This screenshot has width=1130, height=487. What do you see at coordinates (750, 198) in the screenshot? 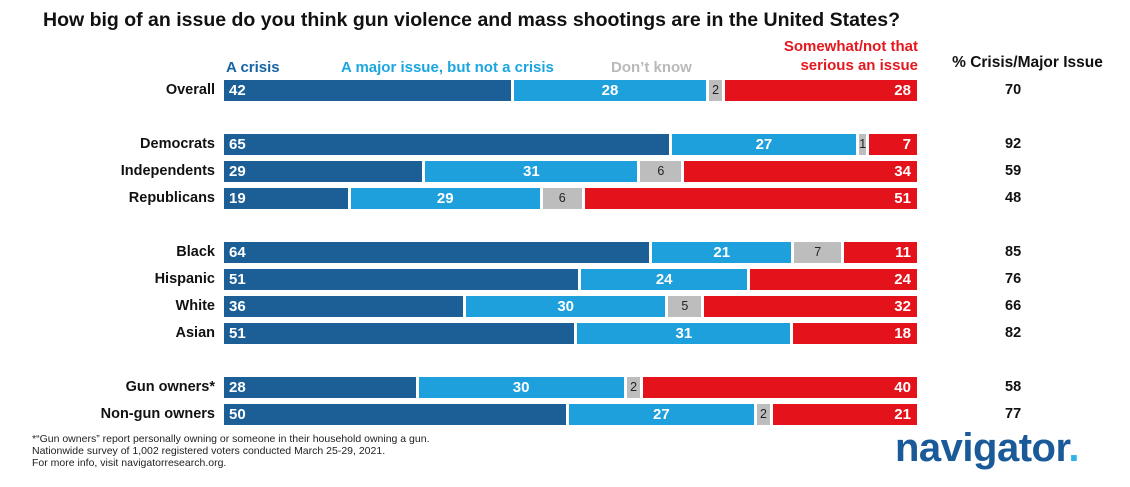
I see `bar-segment-some: 51` at bounding box center [750, 198].